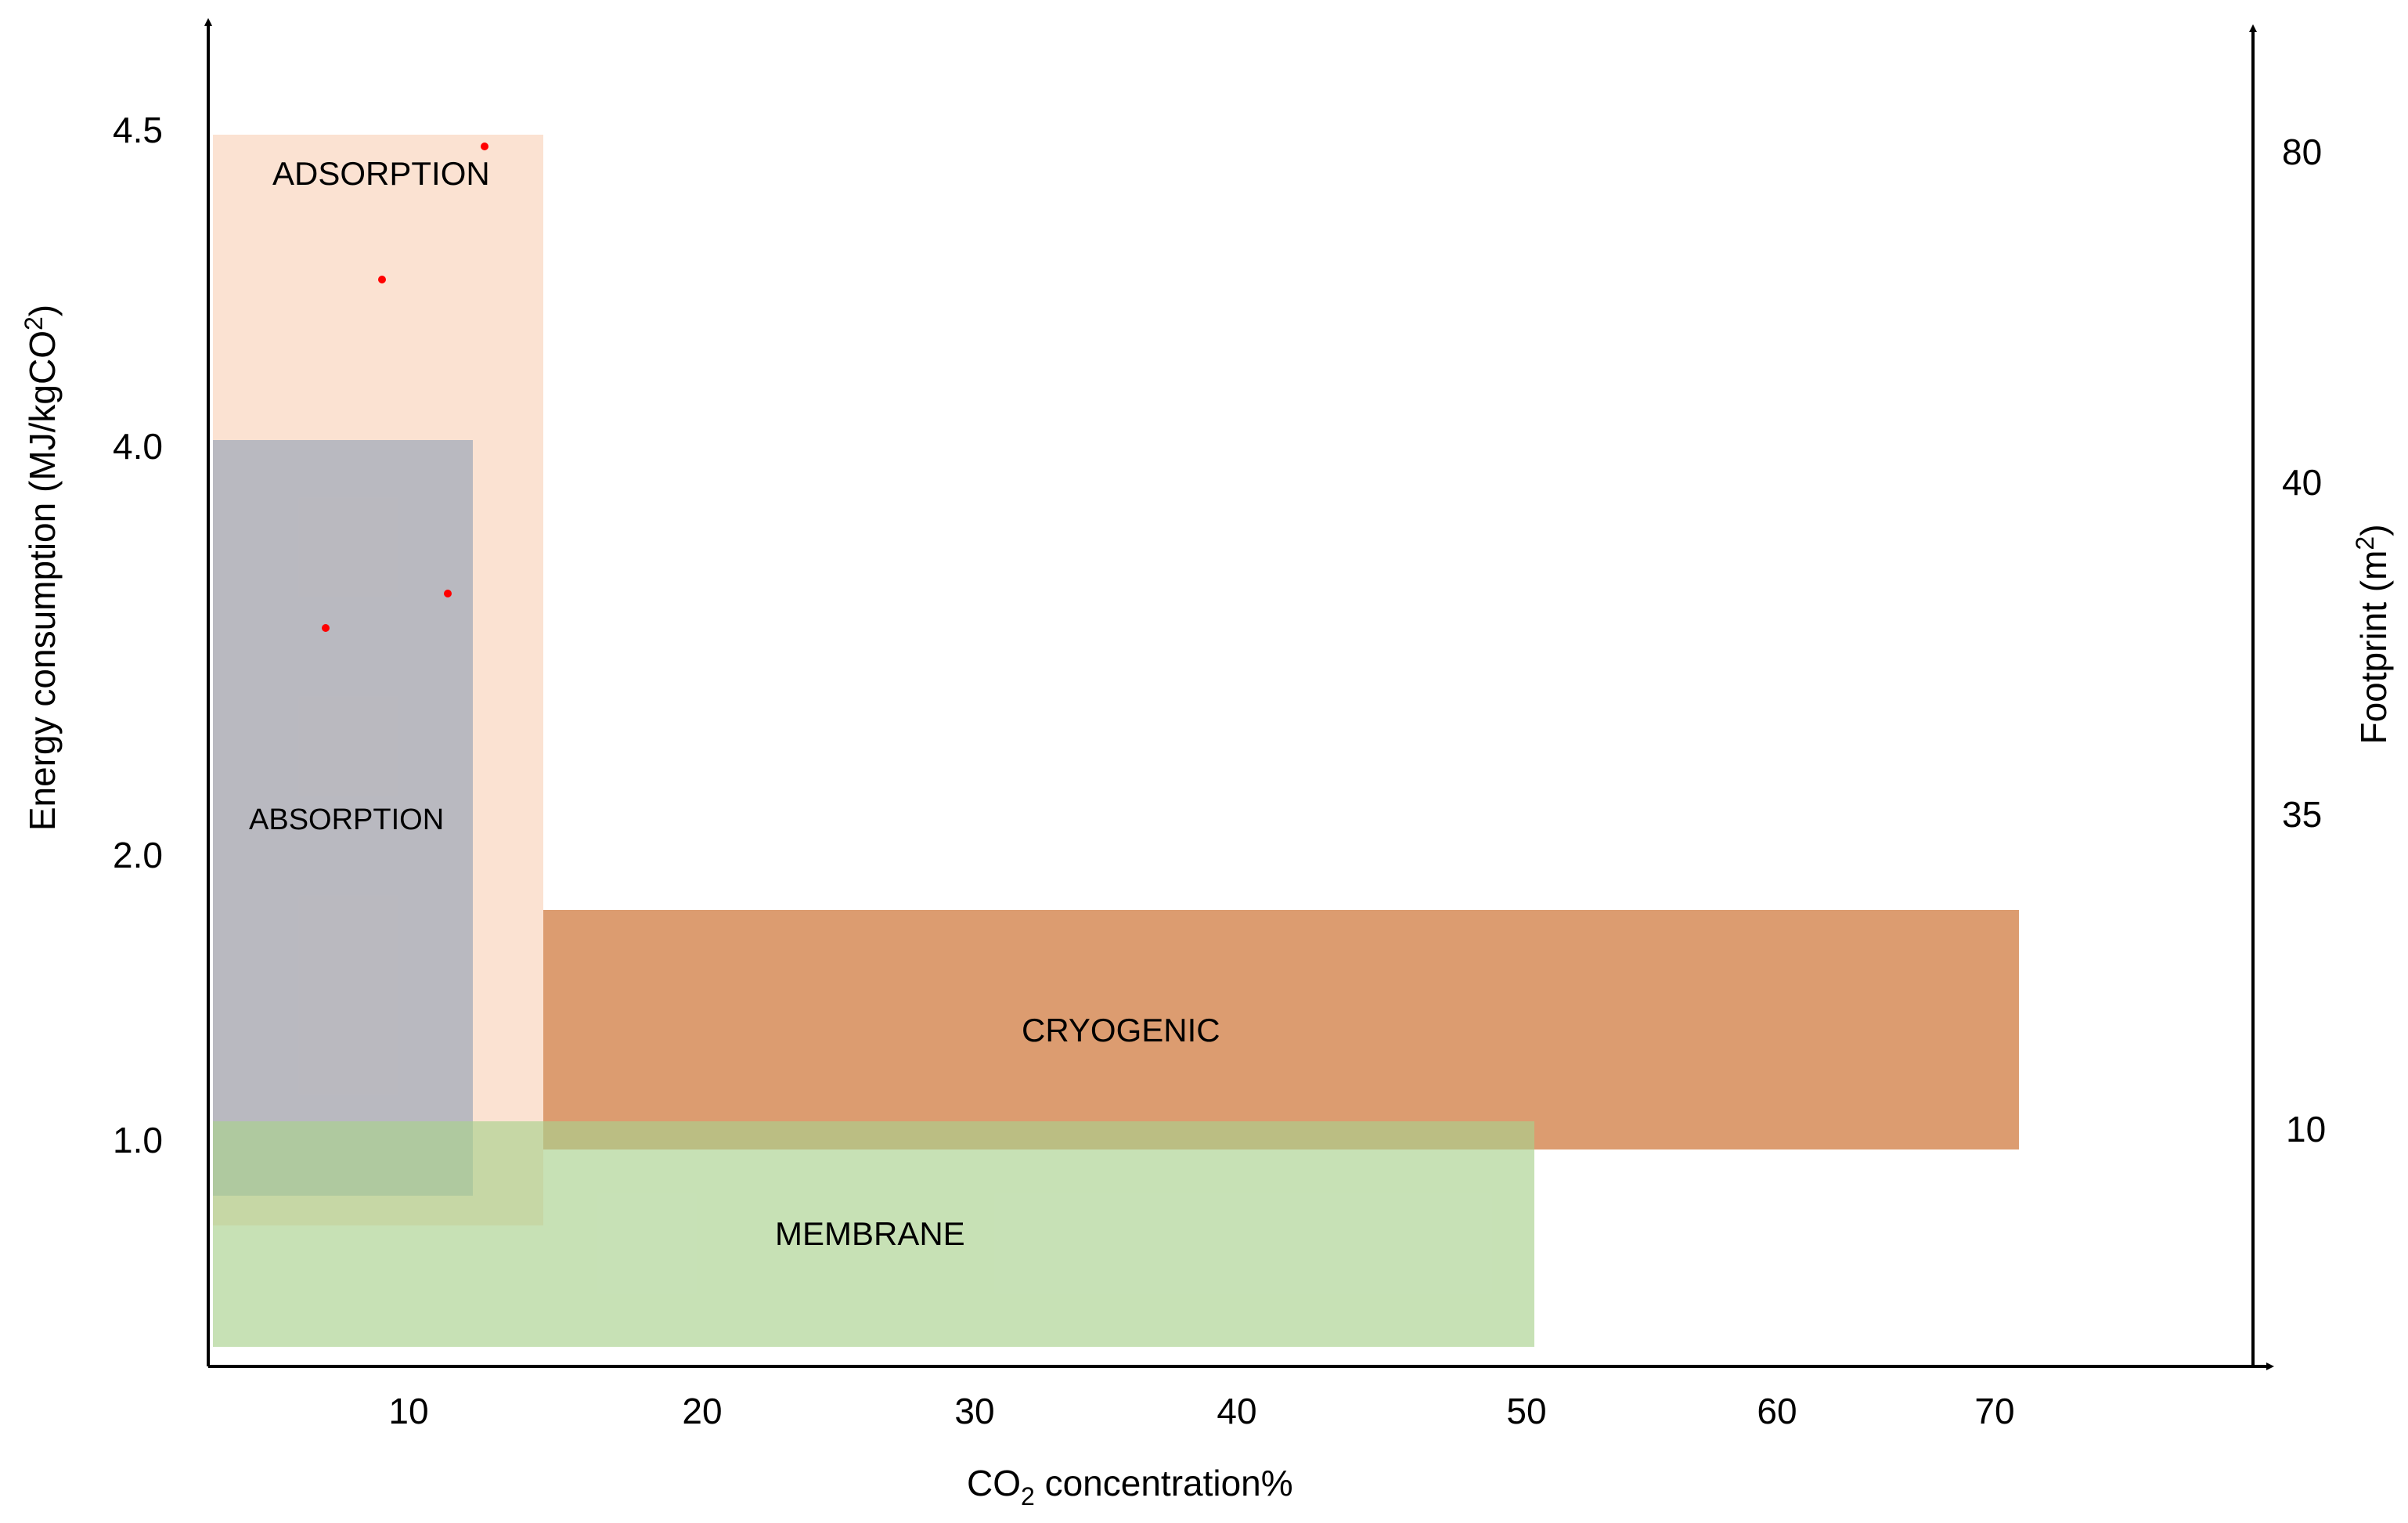  I want to click on y-left-tick-label: 4.5, so click(138, 130).